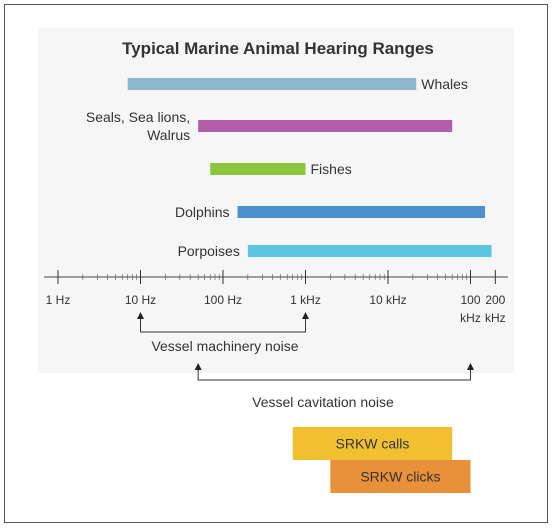 Image resolution: width=555 pixels, height=530 pixels. What do you see at coordinates (209, 251) in the screenshot?
I see `range-label-porpoises: Porpoises` at bounding box center [209, 251].